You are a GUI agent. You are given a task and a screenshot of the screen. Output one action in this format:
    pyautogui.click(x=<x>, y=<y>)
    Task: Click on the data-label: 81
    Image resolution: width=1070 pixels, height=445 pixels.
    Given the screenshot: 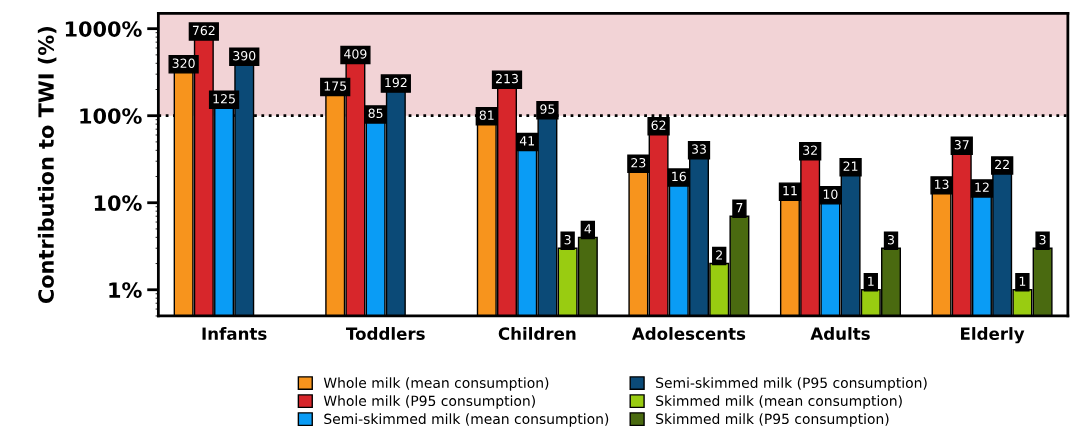 What is the action you would take?
    pyautogui.click(x=486, y=115)
    